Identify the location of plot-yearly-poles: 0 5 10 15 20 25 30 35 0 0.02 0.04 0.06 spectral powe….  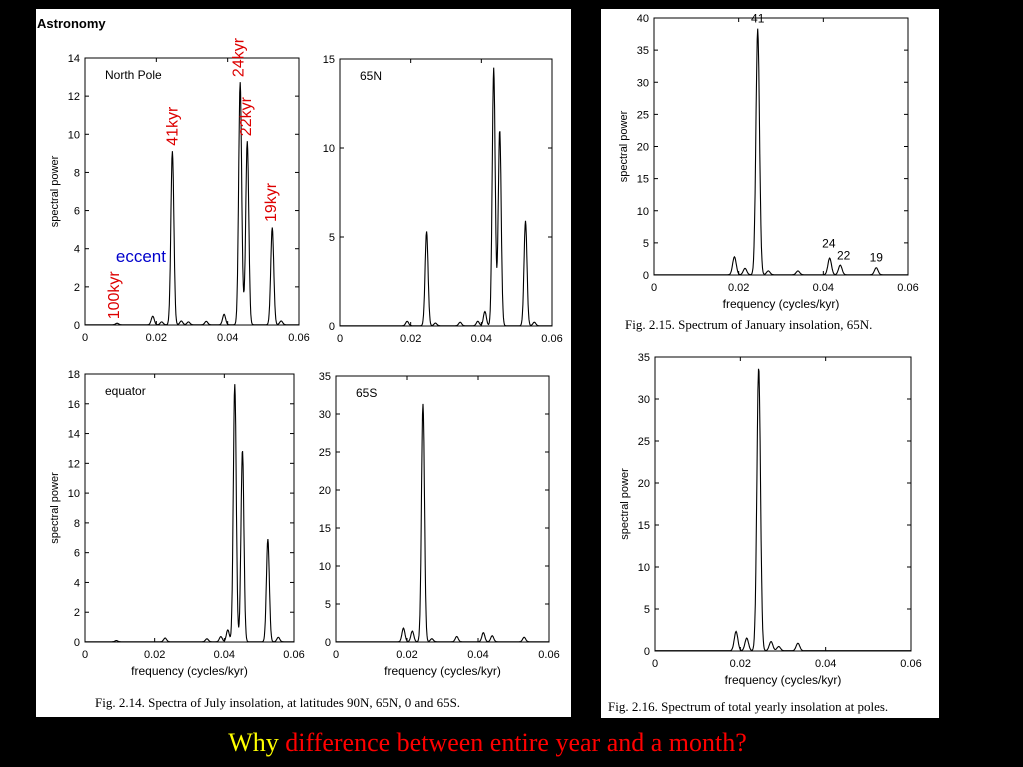
(770, 519).